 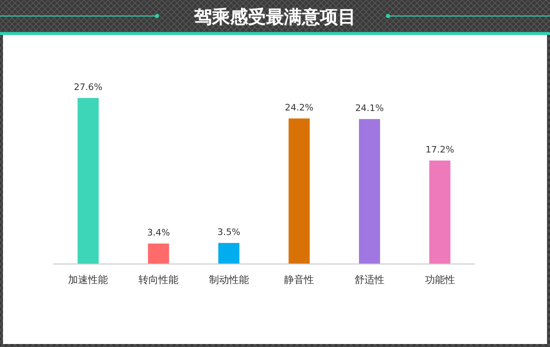 I want to click on x-tick-label: 转向性能, so click(x=158, y=280).